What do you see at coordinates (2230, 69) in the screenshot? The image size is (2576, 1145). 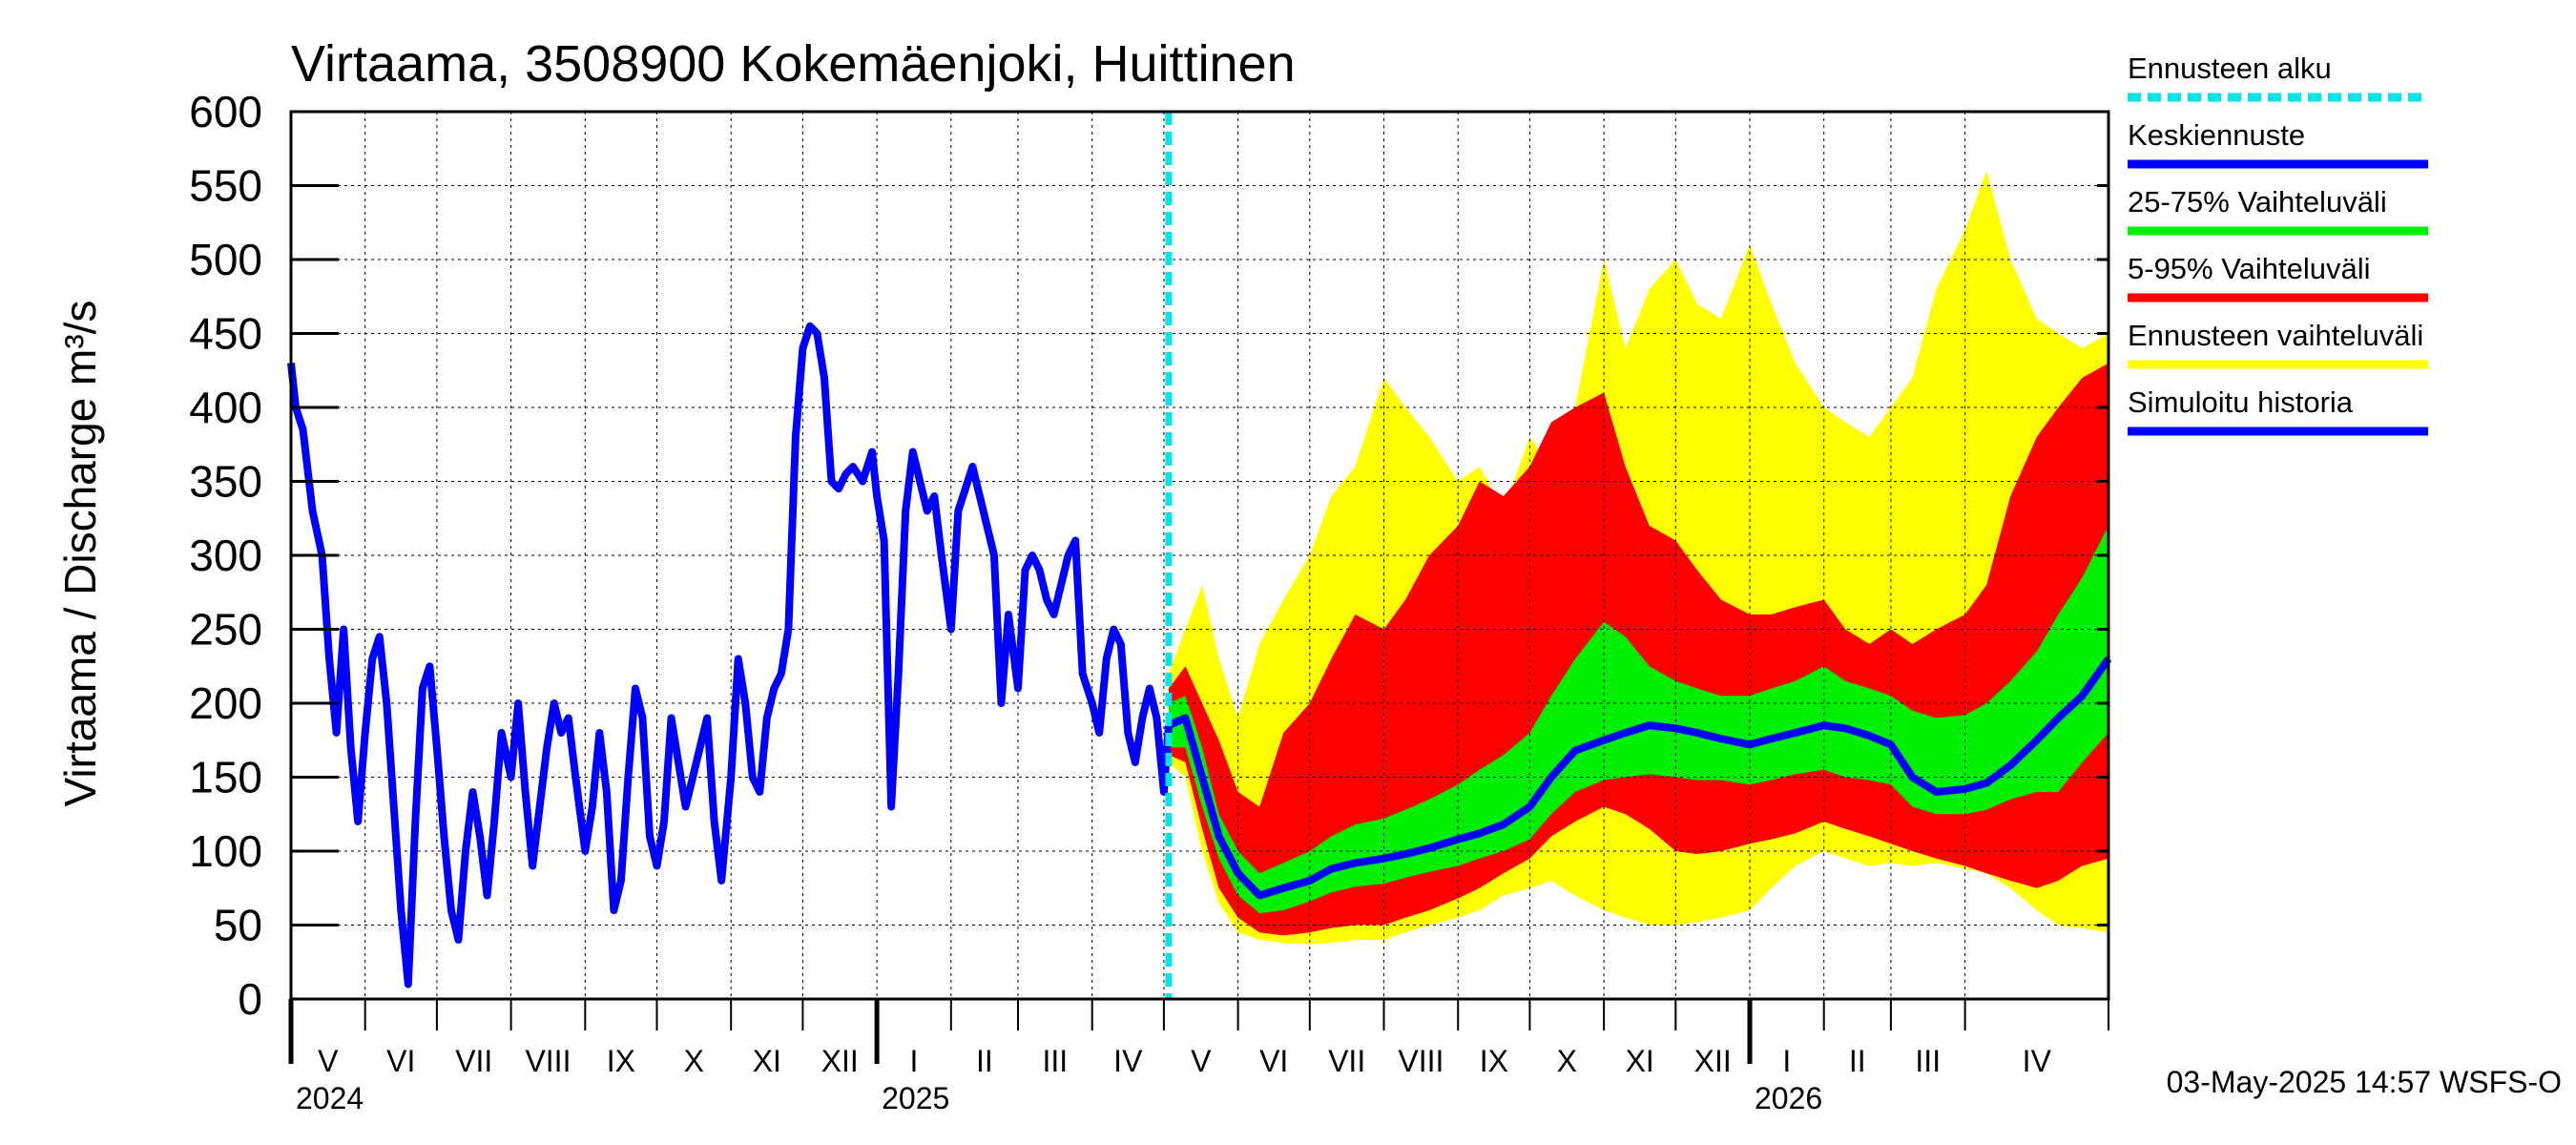 I see `legend-label: Ennusteen alku` at bounding box center [2230, 69].